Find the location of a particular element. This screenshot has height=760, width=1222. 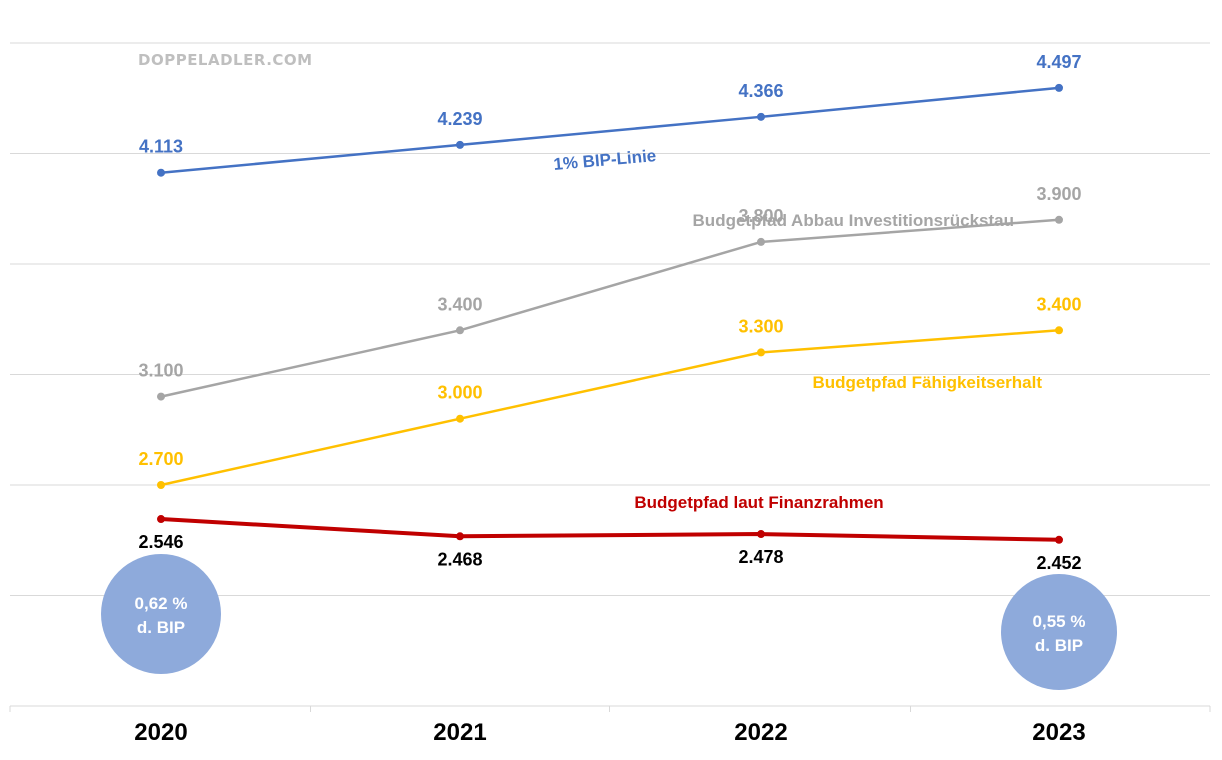

bubble-label: 0,62 % is located at coordinates (161, 603).